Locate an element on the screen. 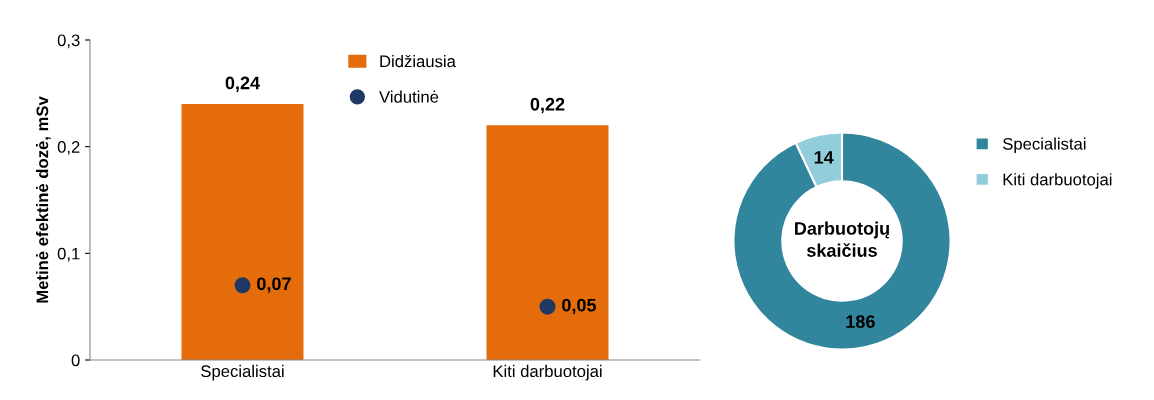 The image size is (1154, 400). data-label: 14 is located at coordinates (824, 157).